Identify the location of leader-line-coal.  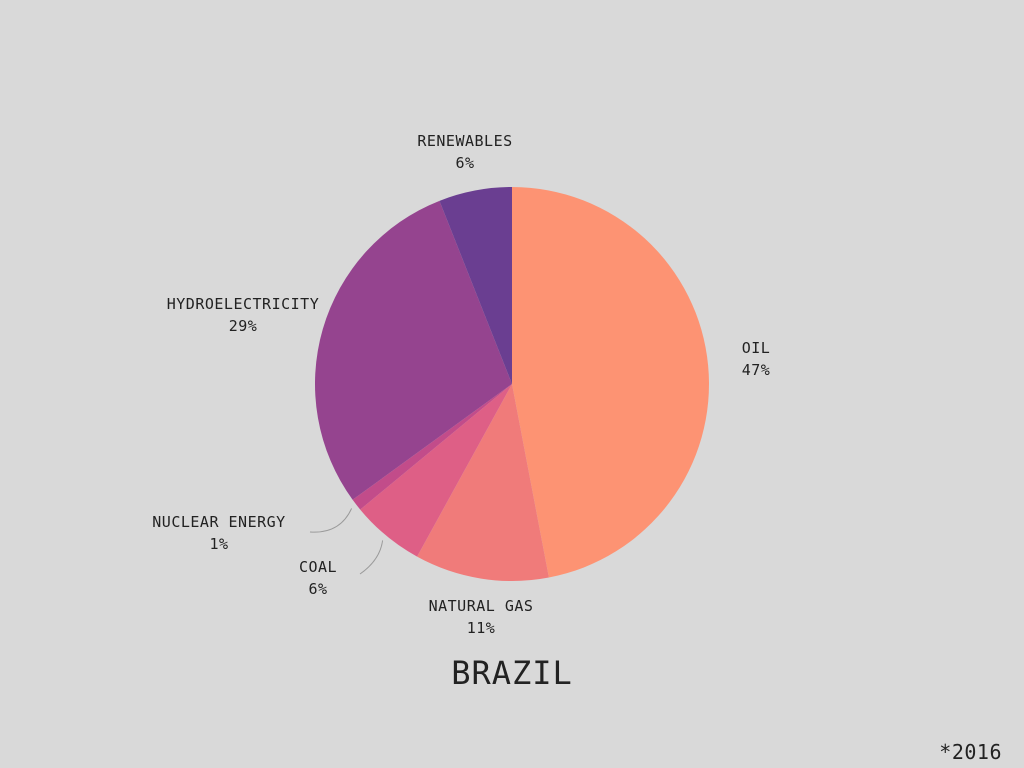
(371, 557).